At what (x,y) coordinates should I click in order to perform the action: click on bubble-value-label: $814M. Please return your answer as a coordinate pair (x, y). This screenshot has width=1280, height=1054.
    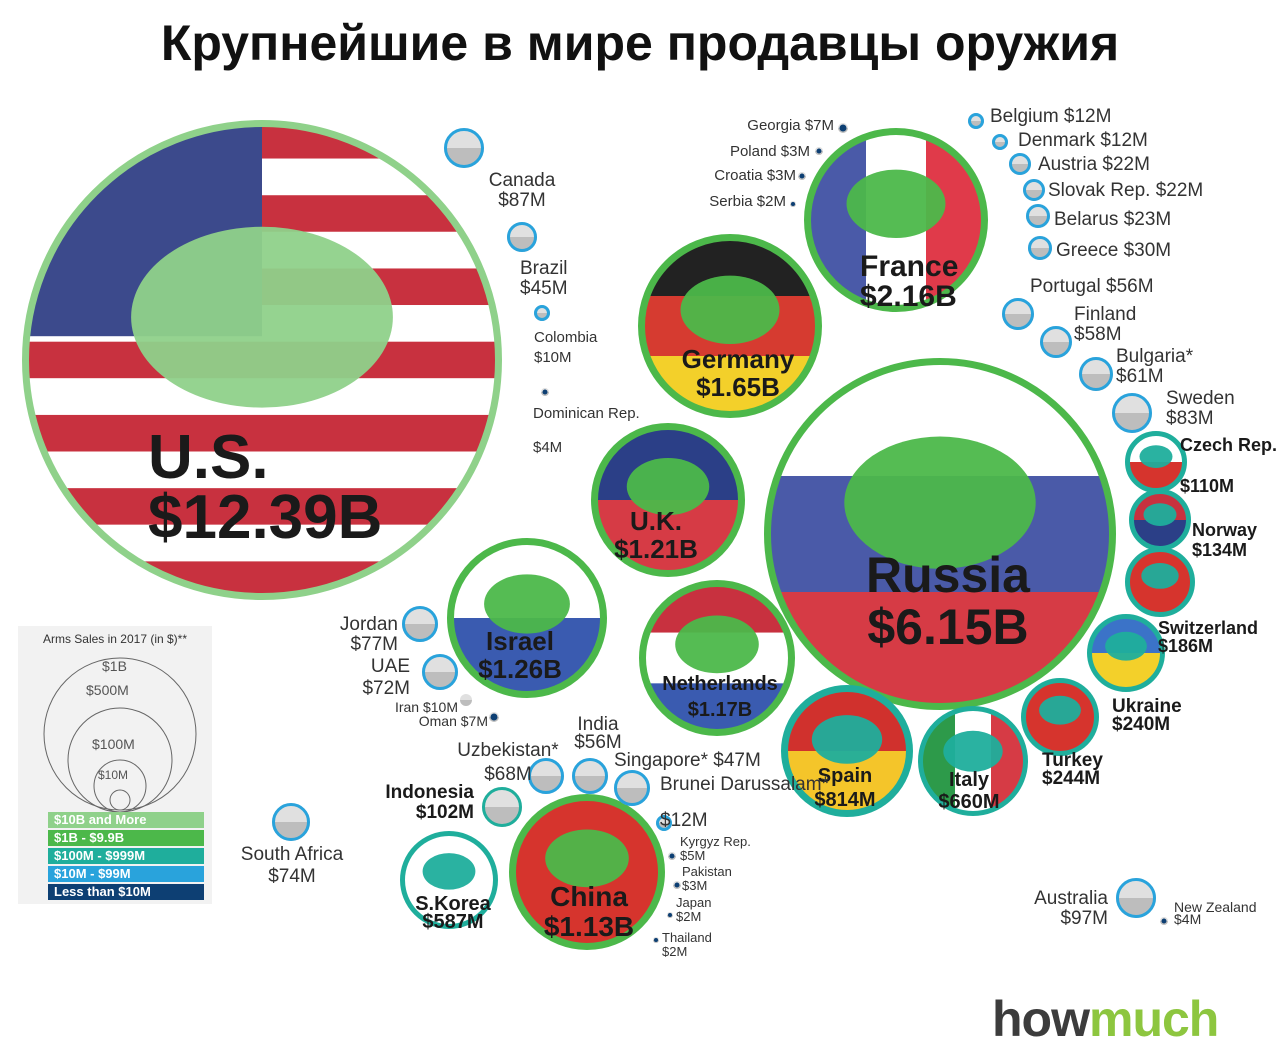
    Looking at the image, I should click on (844, 800).